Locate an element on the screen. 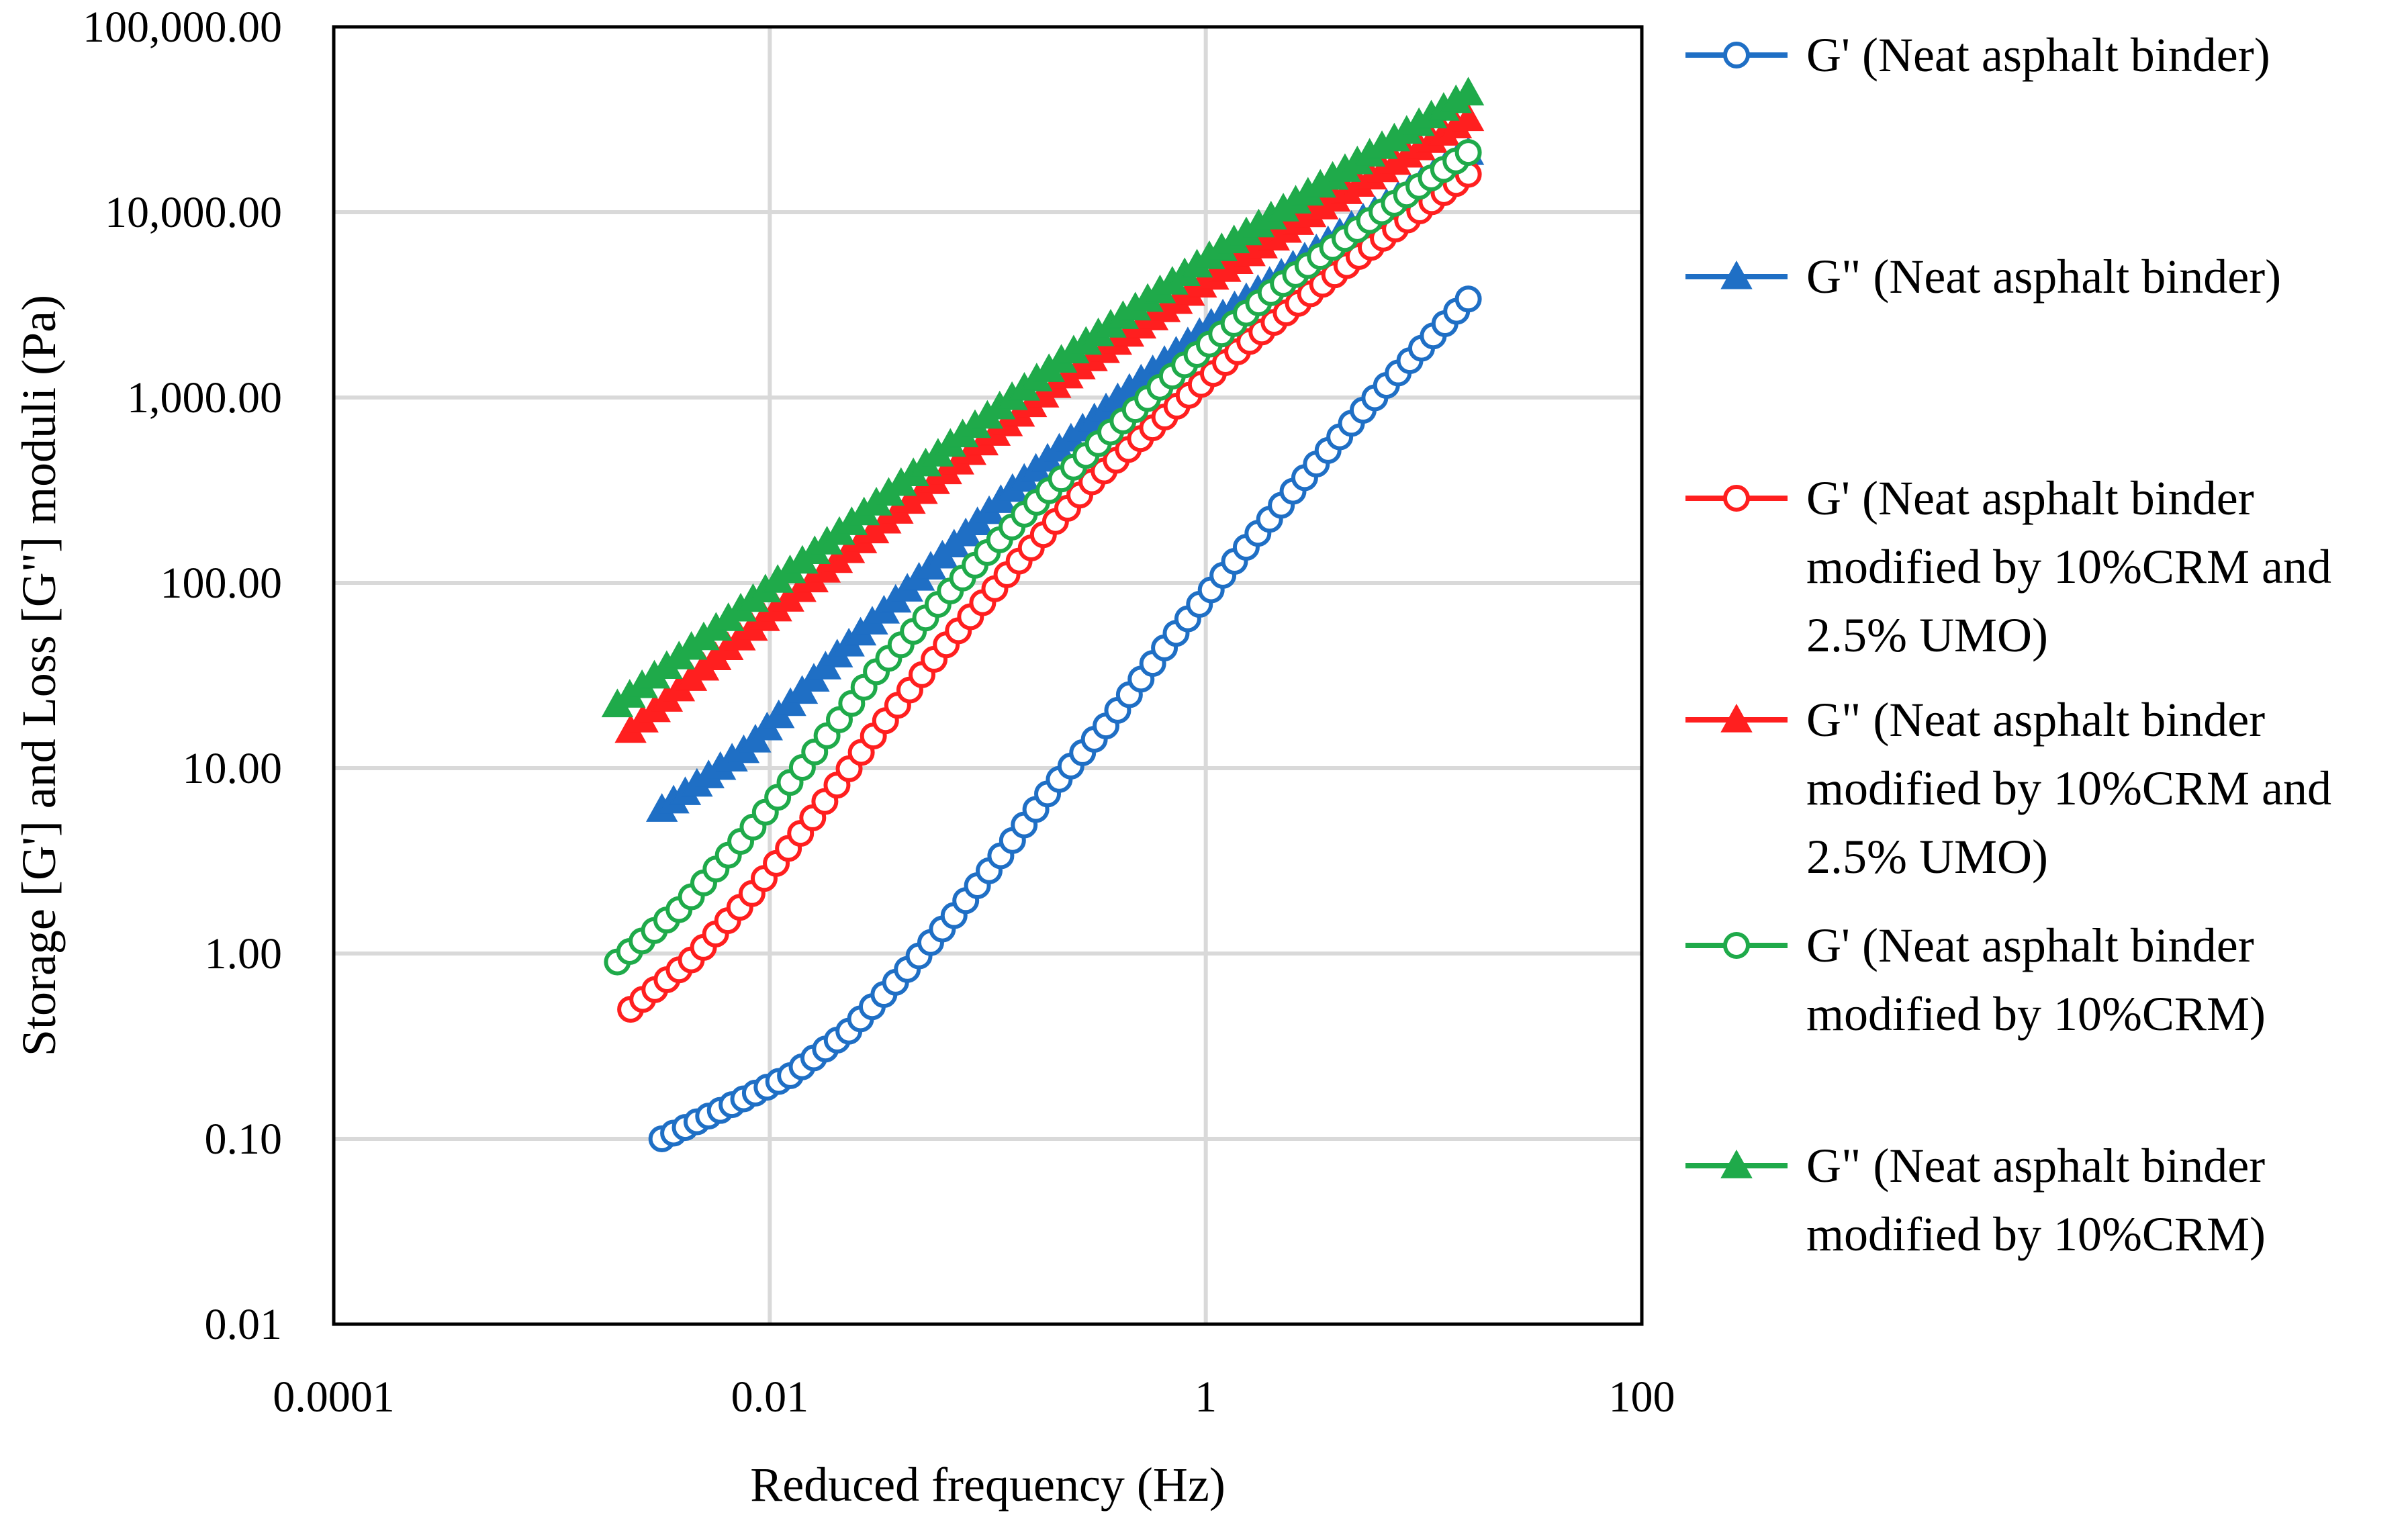 This screenshot has width=2408, height=1533. x-tick-label: 100 is located at coordinates (1642, 1397).